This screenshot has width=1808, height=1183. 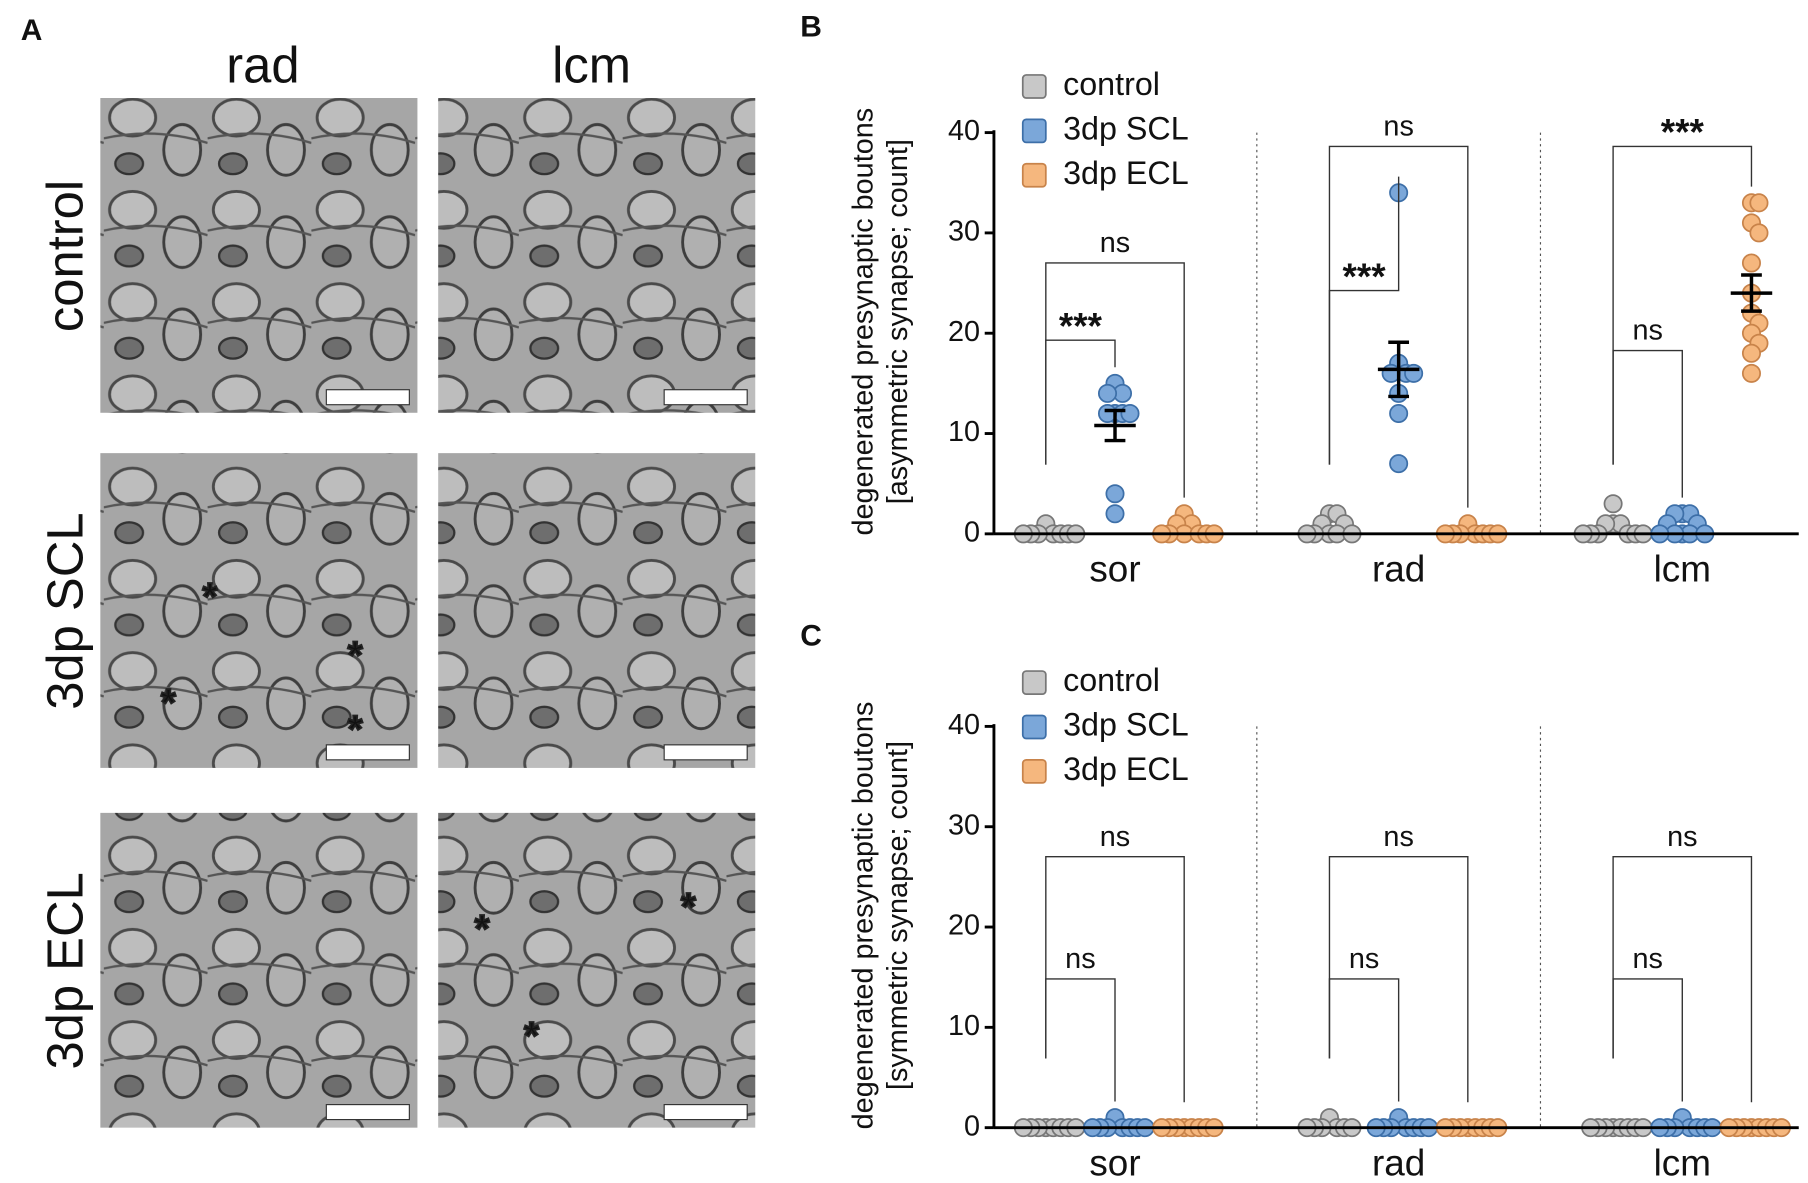 What do you see at coordinates (811, 27) in the screenshot?
I see `panel-letter: B` at bounding box center [811, 27].